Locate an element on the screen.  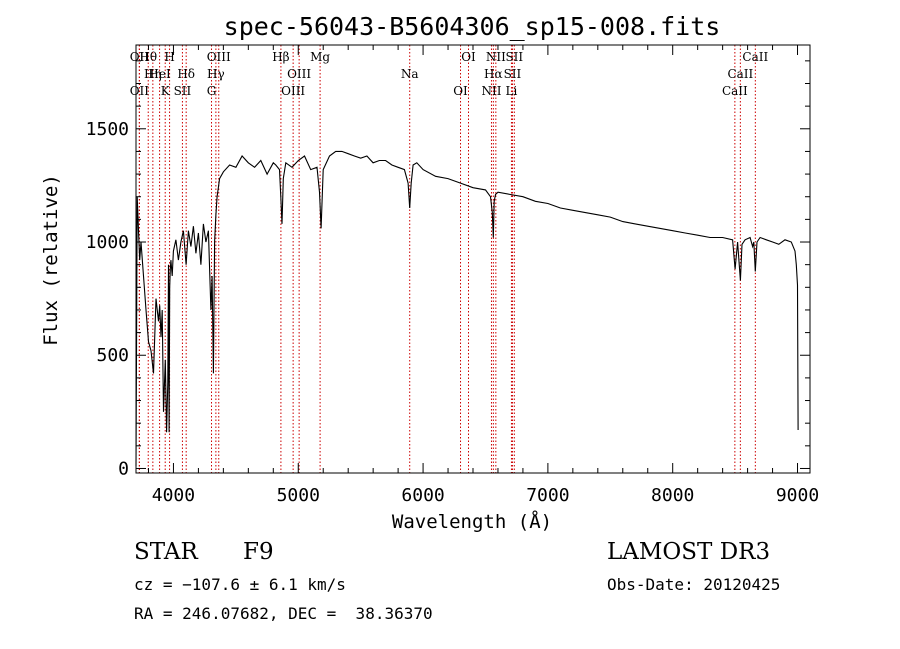
x-axis-label: Wavelength (Å) is located at coordinates (472, 521).